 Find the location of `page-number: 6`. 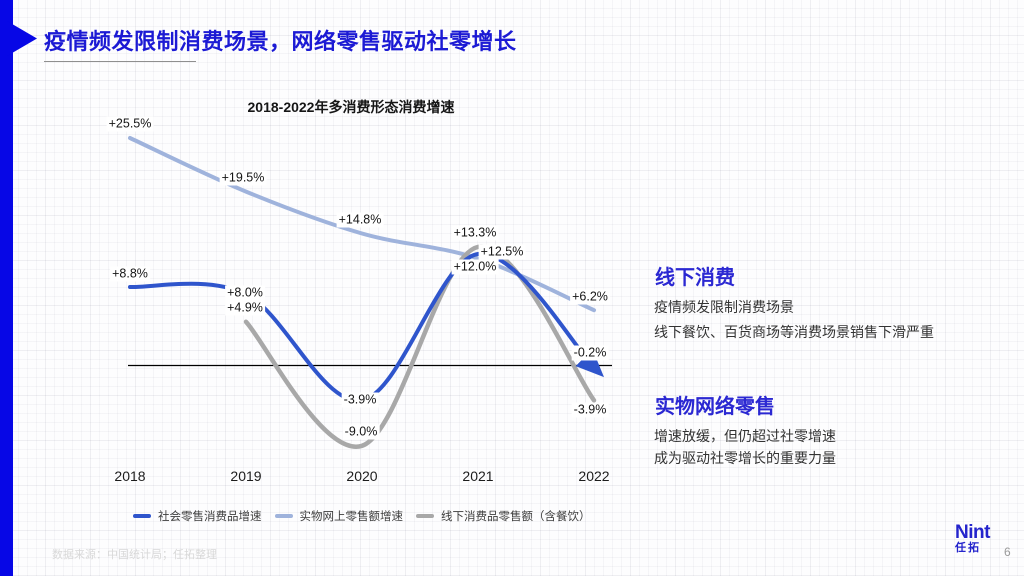

page-number: 6 is located at coordinates (1007, 552).